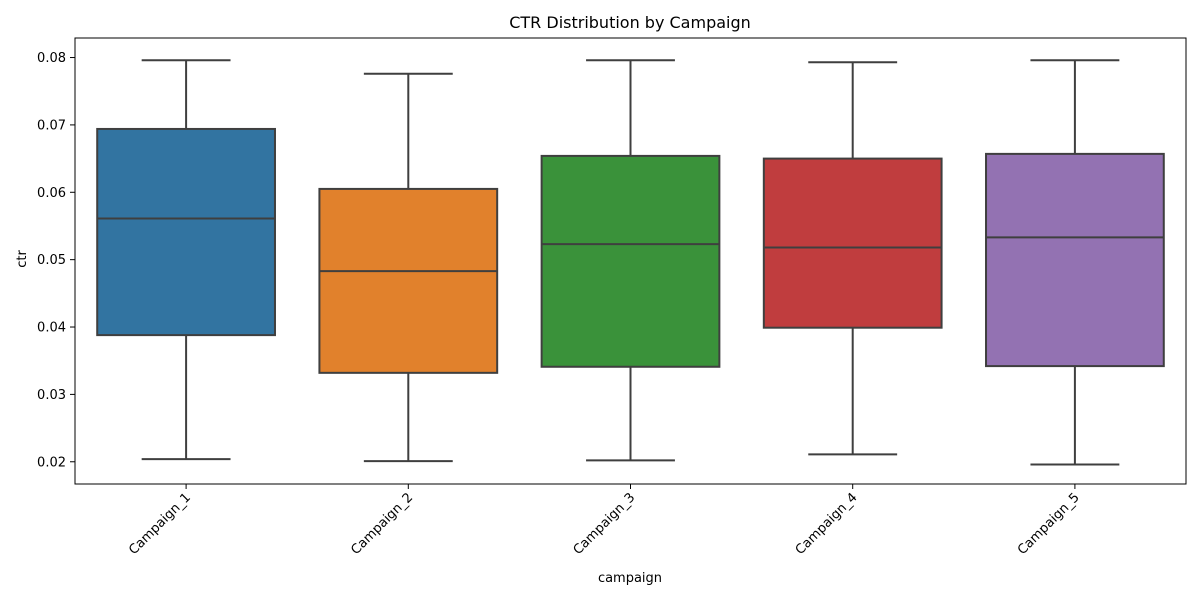 This screenshot has height=600, width=1200. Describe the element at coordinates (51, 395) in the screenshot. I see `y-tick-label: 0.03` at that location.